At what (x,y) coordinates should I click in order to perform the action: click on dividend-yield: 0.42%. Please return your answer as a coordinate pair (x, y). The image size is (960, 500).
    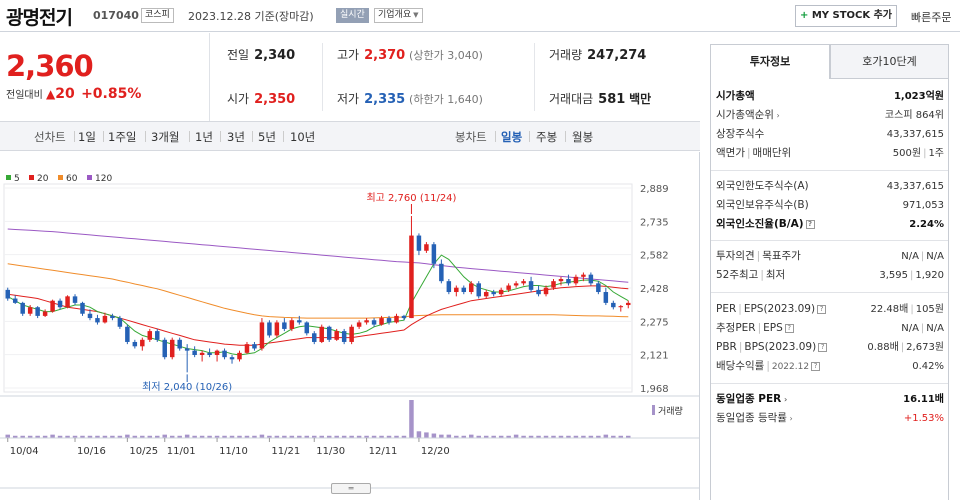
    Looking at the image, I should click on (928, 366).